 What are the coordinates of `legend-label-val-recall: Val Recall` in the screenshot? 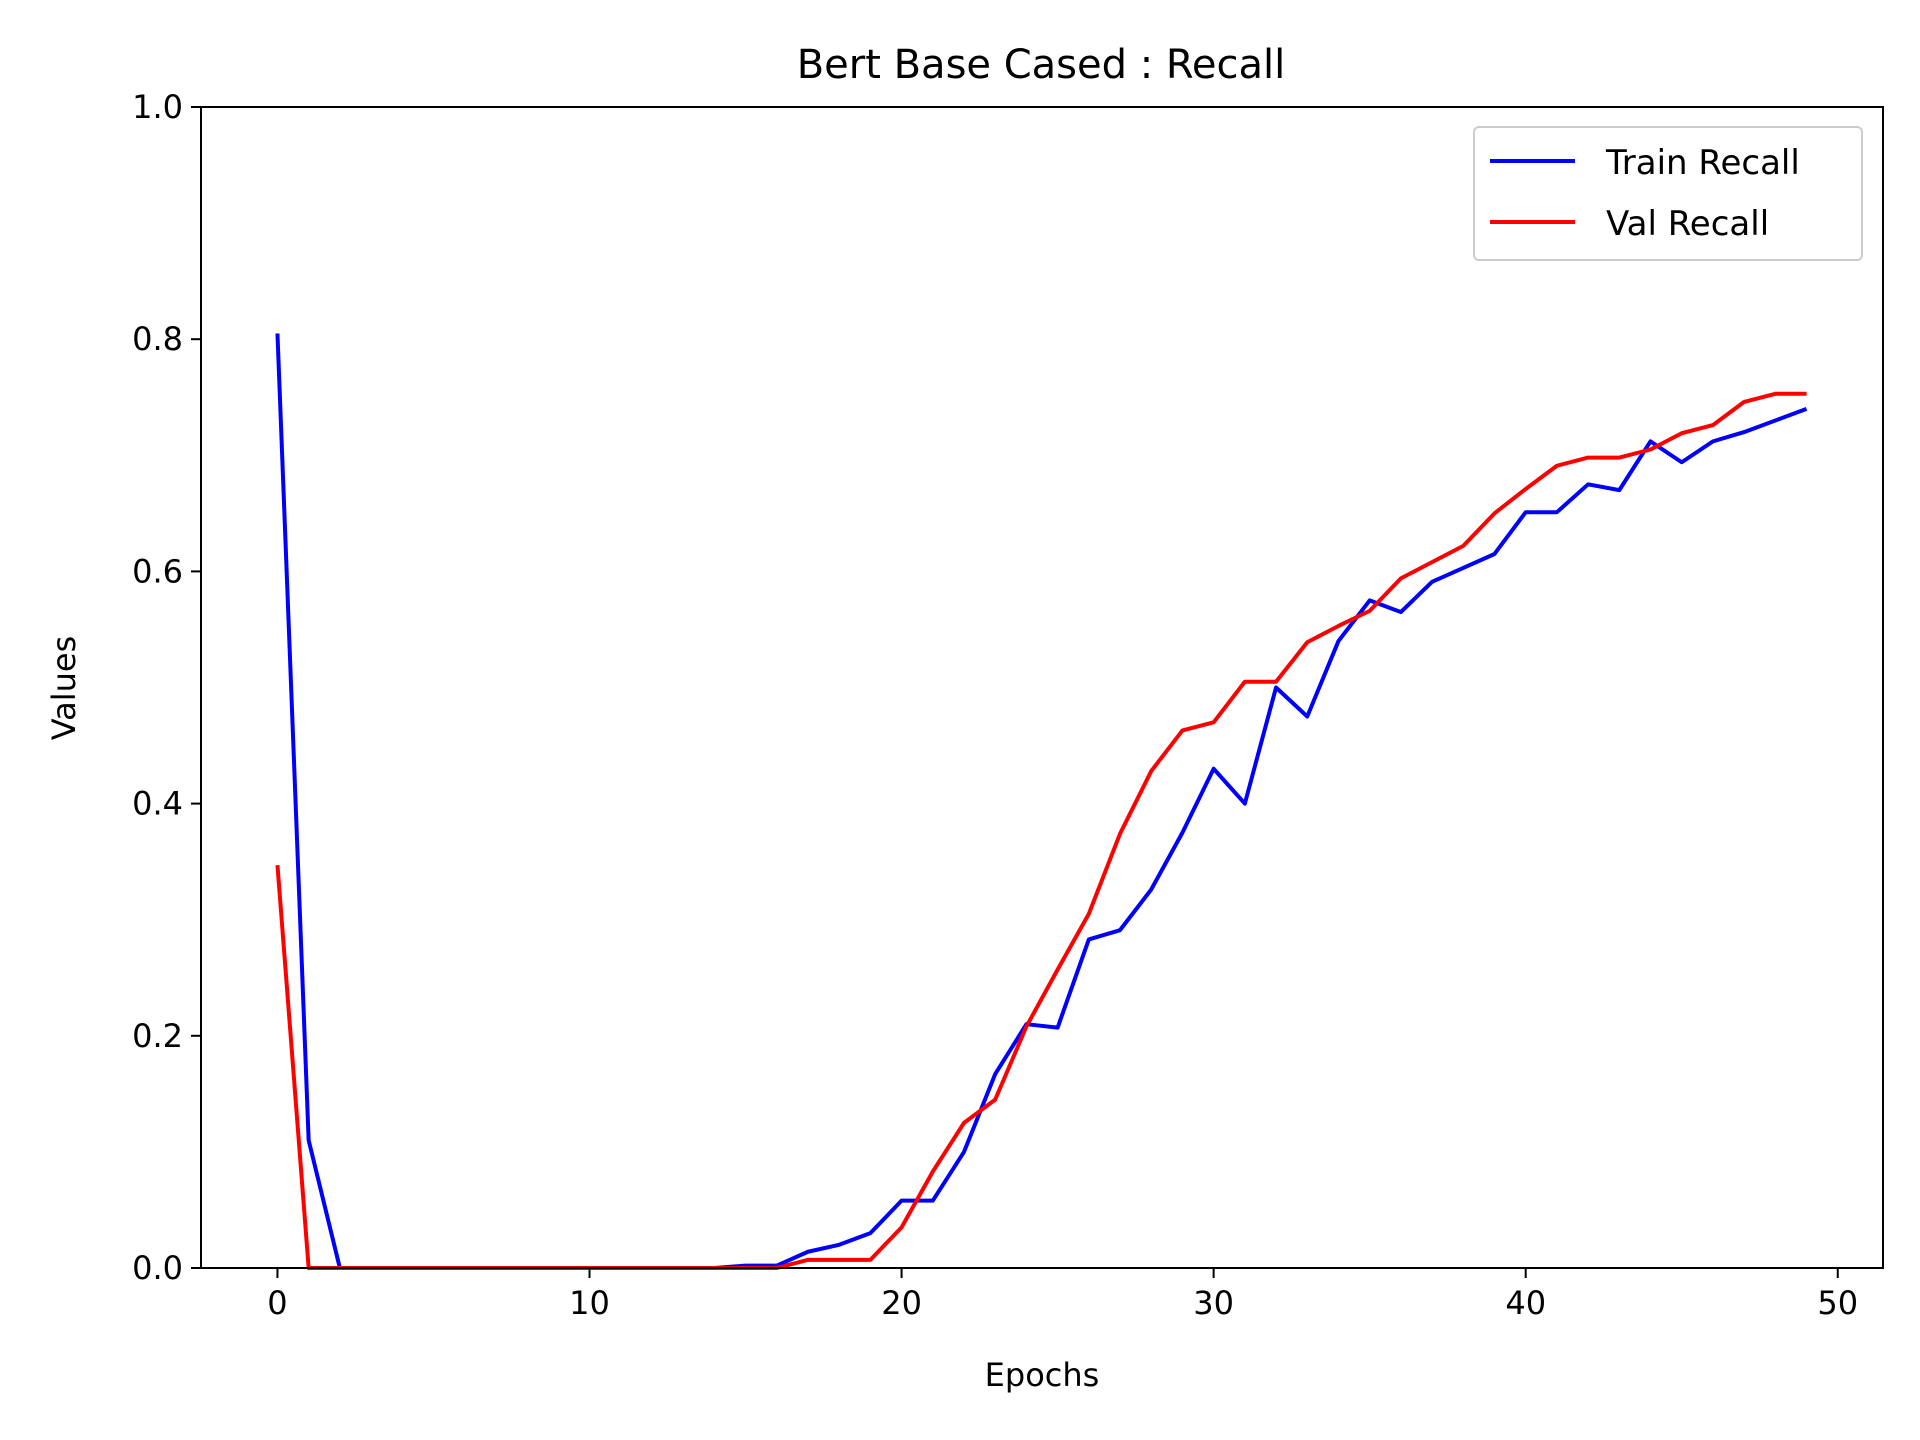 It's located at (1687, 224).